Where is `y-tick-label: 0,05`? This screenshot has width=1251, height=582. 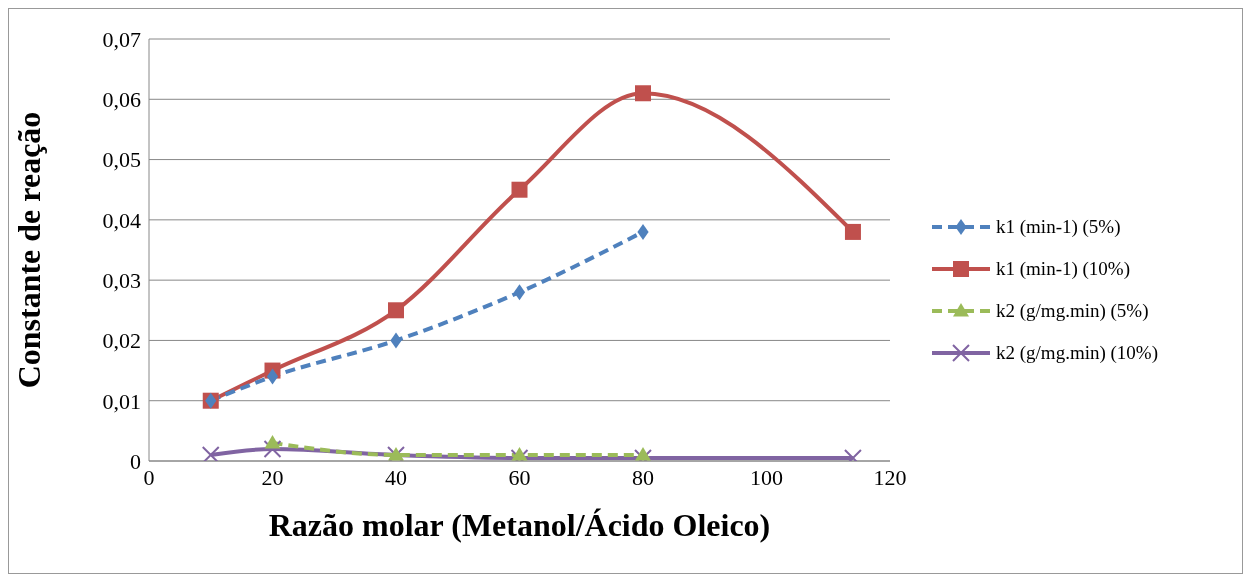 y-tick-label: 0,05 is located at coordinates (121, 160).